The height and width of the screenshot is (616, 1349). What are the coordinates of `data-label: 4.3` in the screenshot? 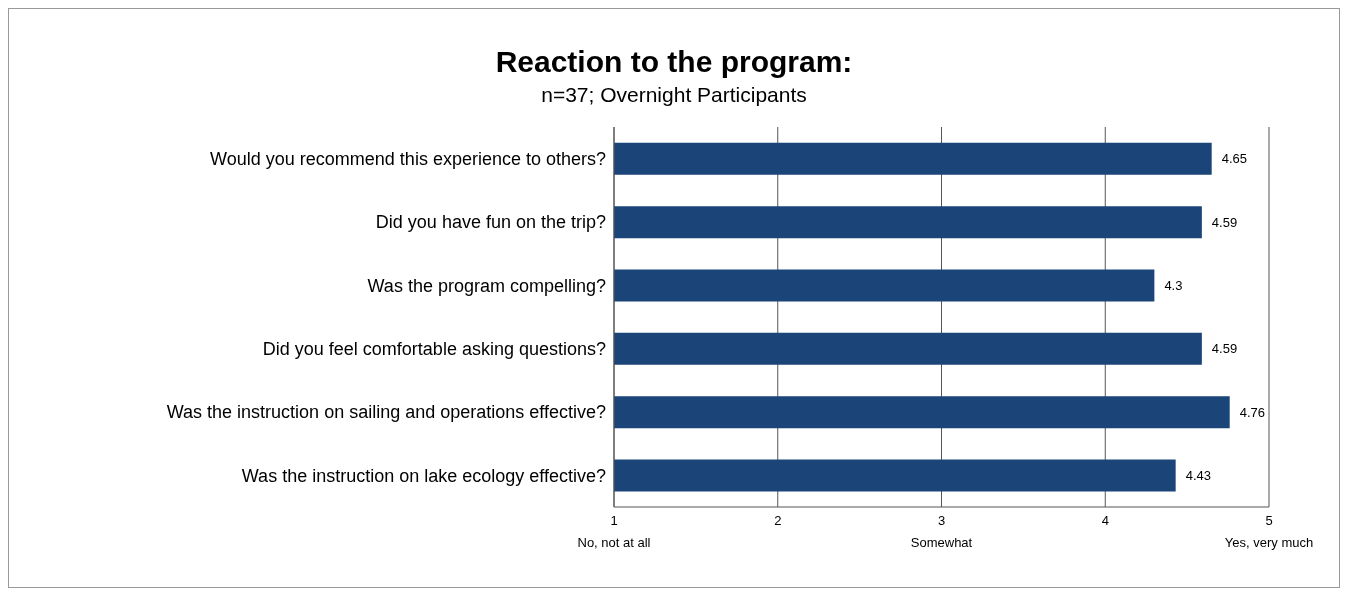 It's located at (1173, 286).